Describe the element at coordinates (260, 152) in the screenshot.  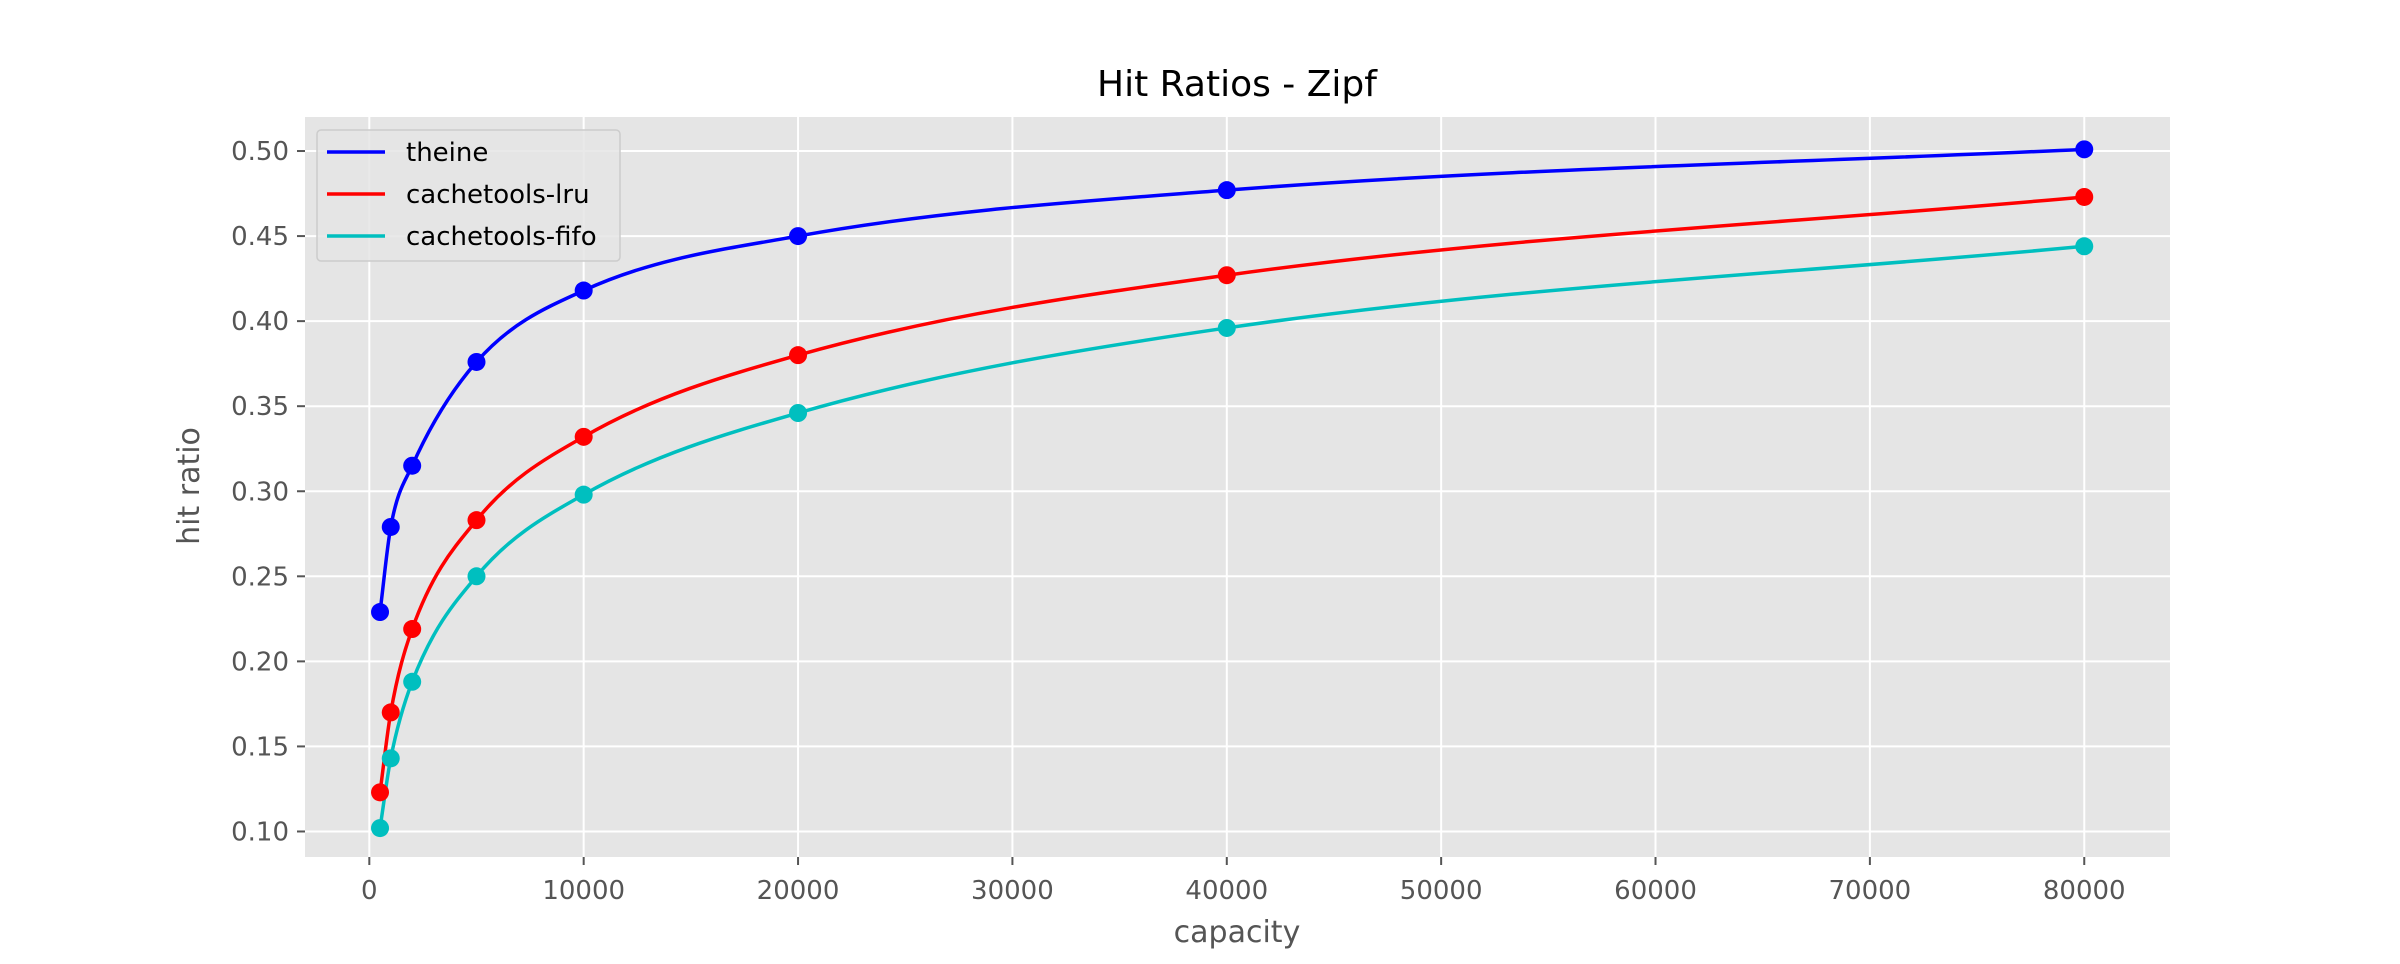
I see `y-tick-label: 0.50` at that location.